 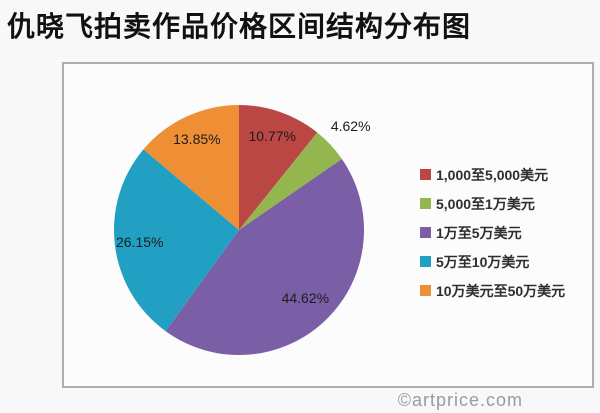 What do you see at coordinates (483, 261) in the screenshot?
I see `legend-label-3: 5万至10万美元` at bounding box center [483, 261].